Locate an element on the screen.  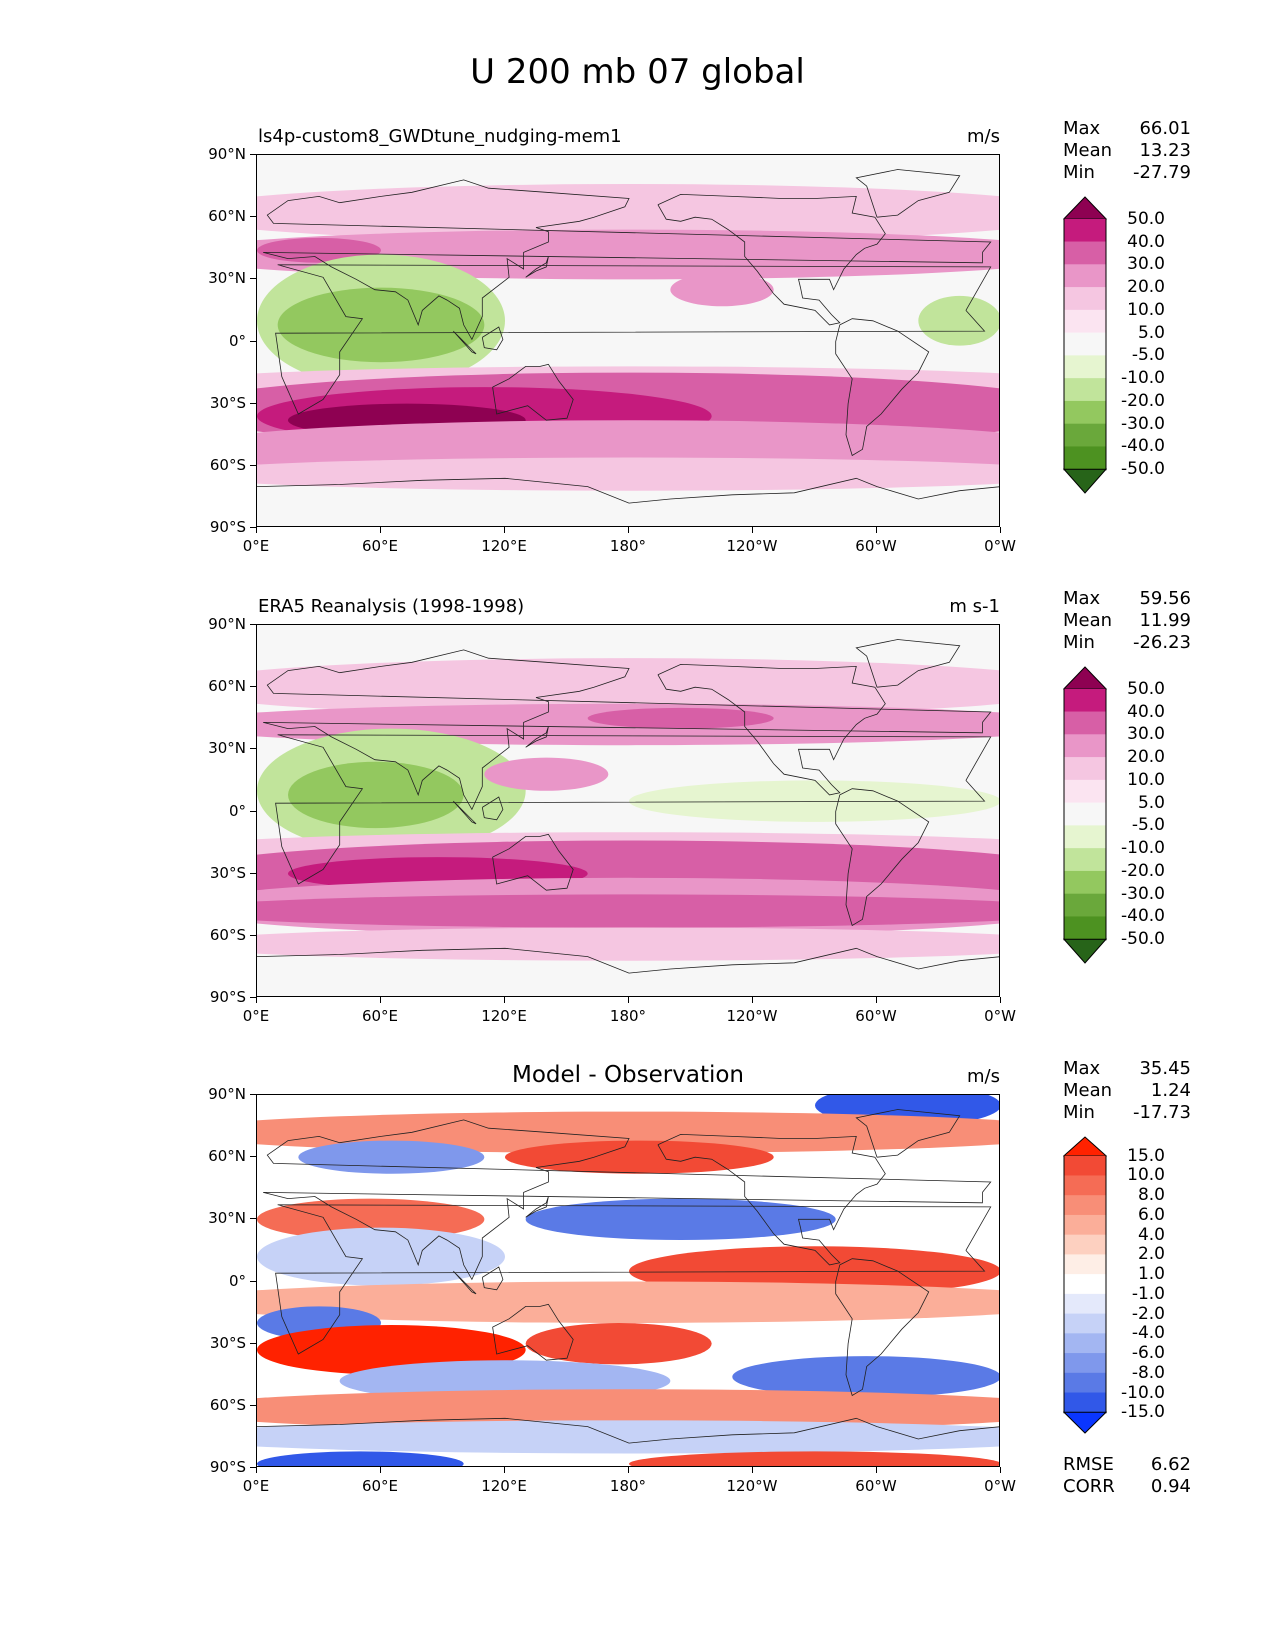
colorbar-label: 8.0 is located at coordinates (1151, 1195).